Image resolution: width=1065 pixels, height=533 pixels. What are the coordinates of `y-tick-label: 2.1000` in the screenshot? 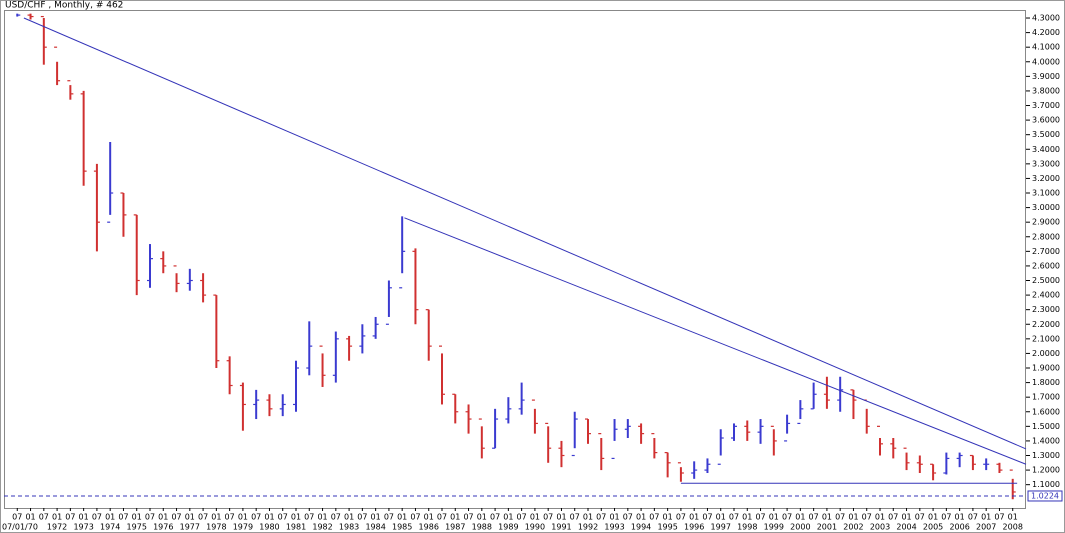 It's located at (1046, 338).